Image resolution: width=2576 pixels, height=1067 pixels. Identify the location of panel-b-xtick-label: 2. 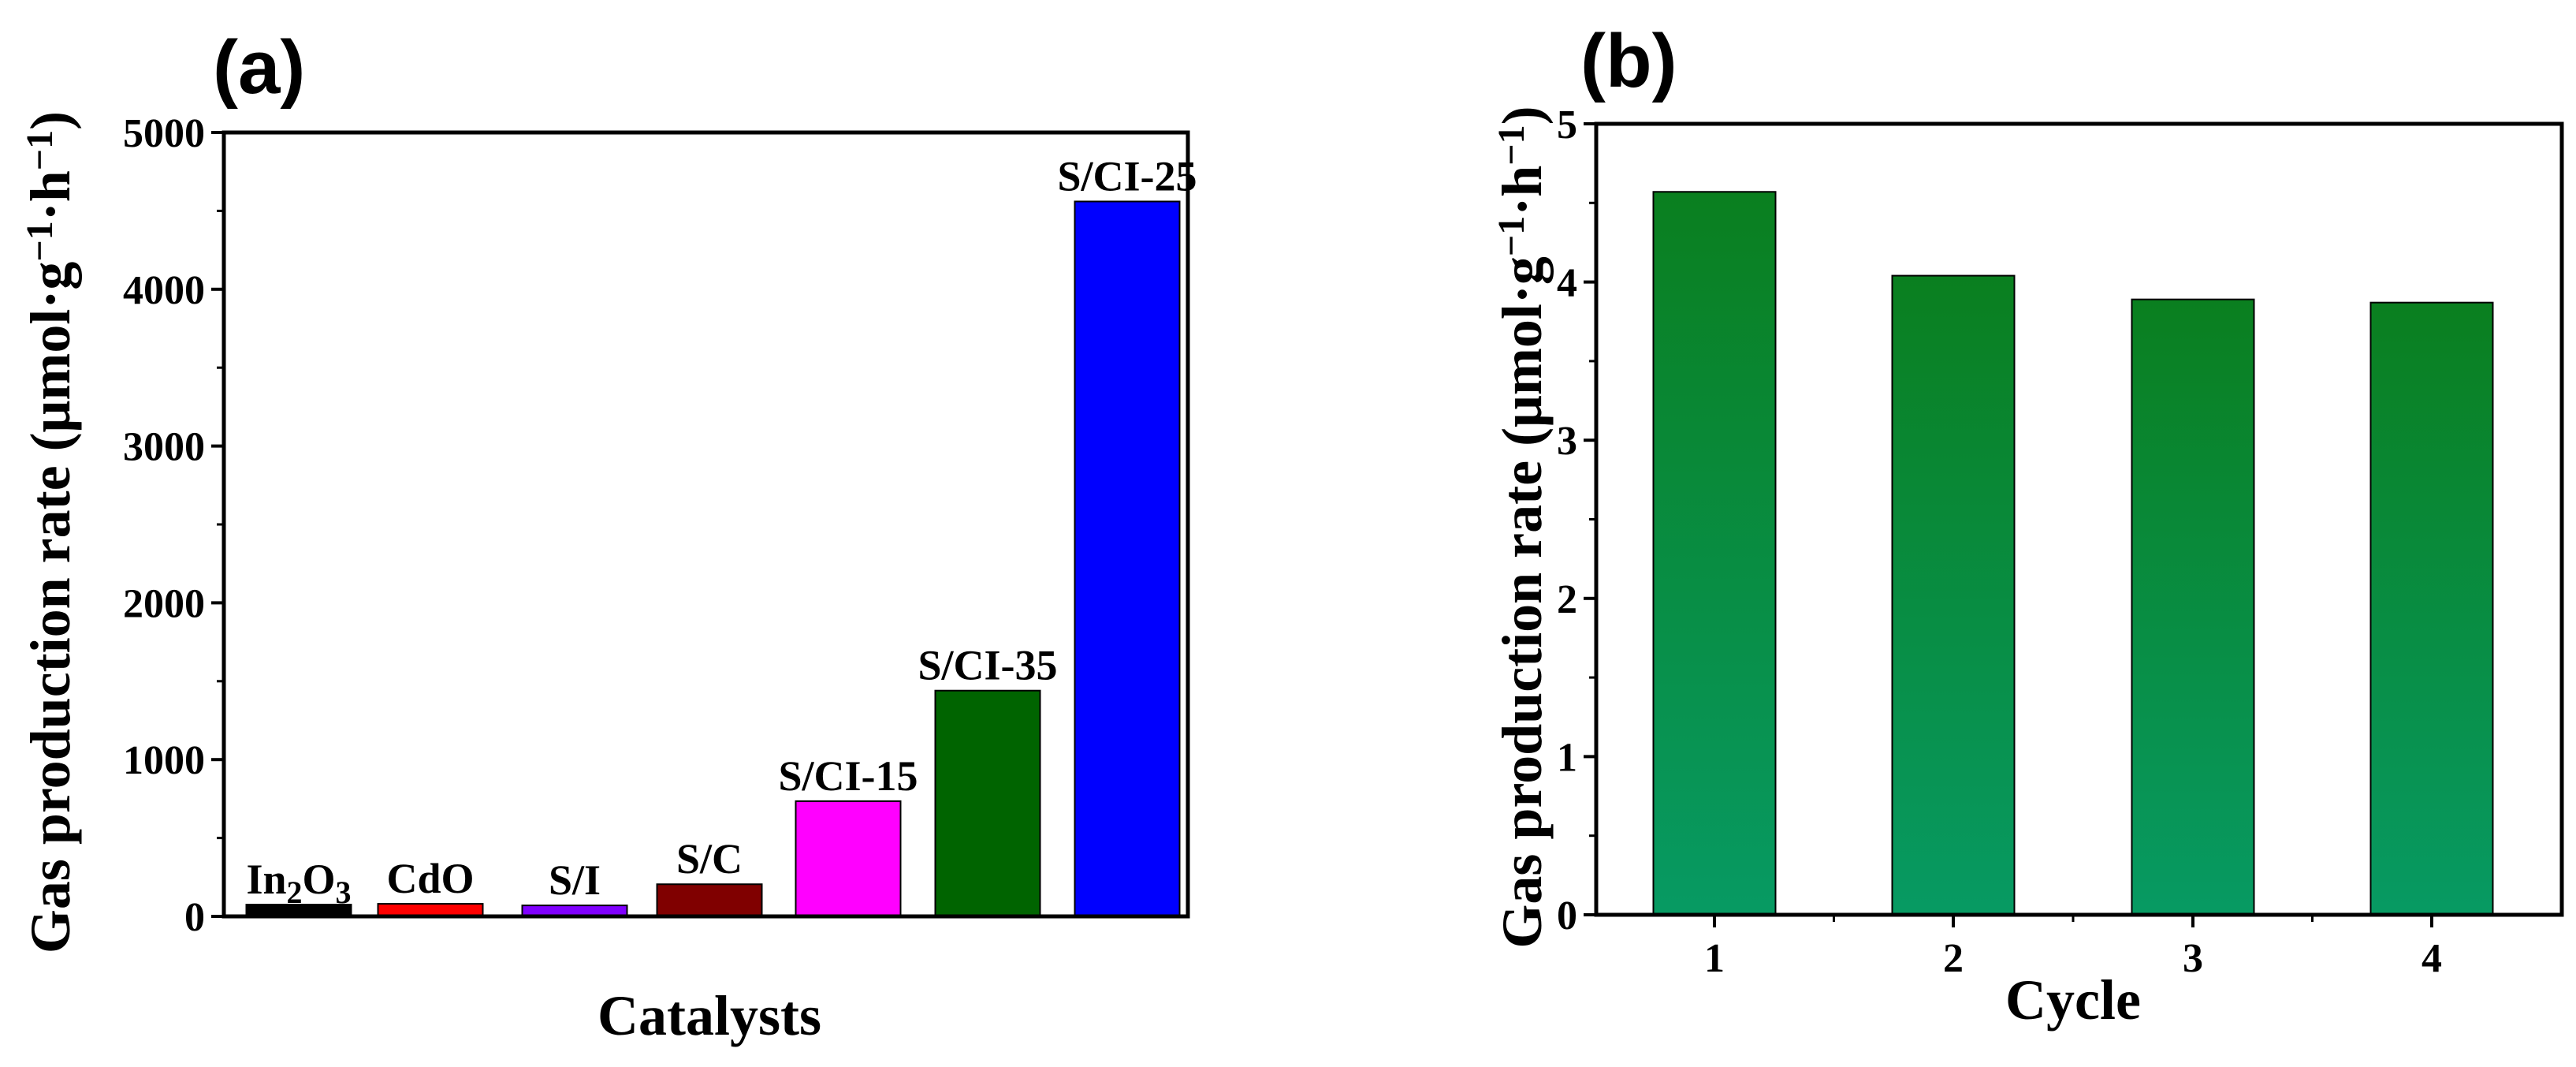
(1953, 958).